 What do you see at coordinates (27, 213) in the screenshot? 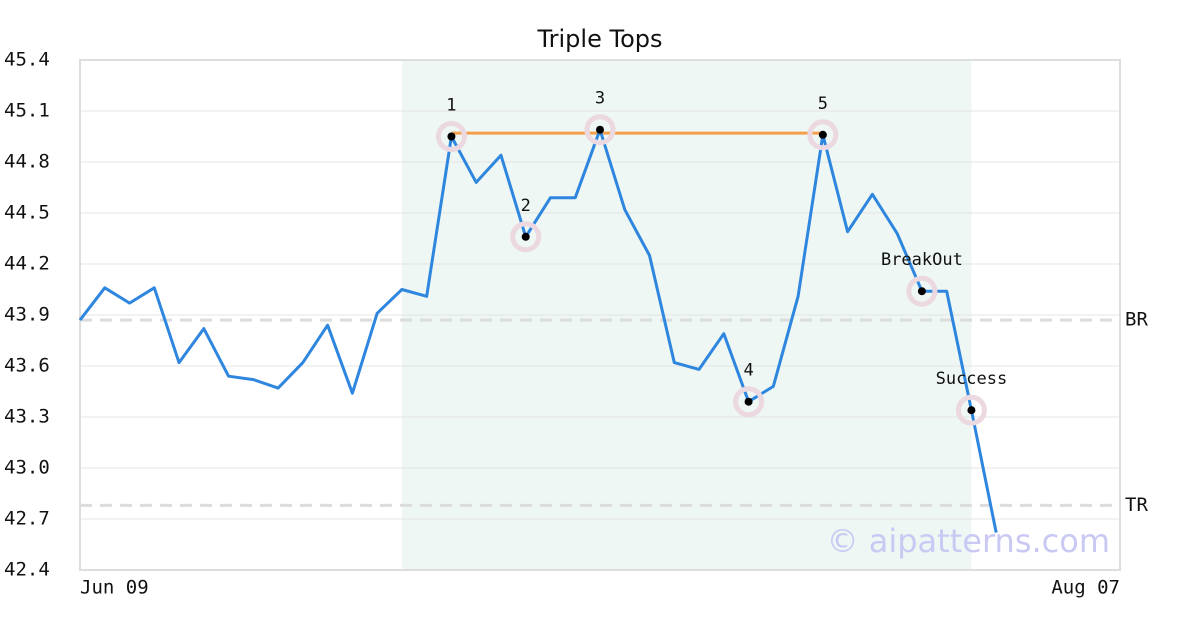
I see `y-tick-label: 44.5` at bounding box center [27, 213].